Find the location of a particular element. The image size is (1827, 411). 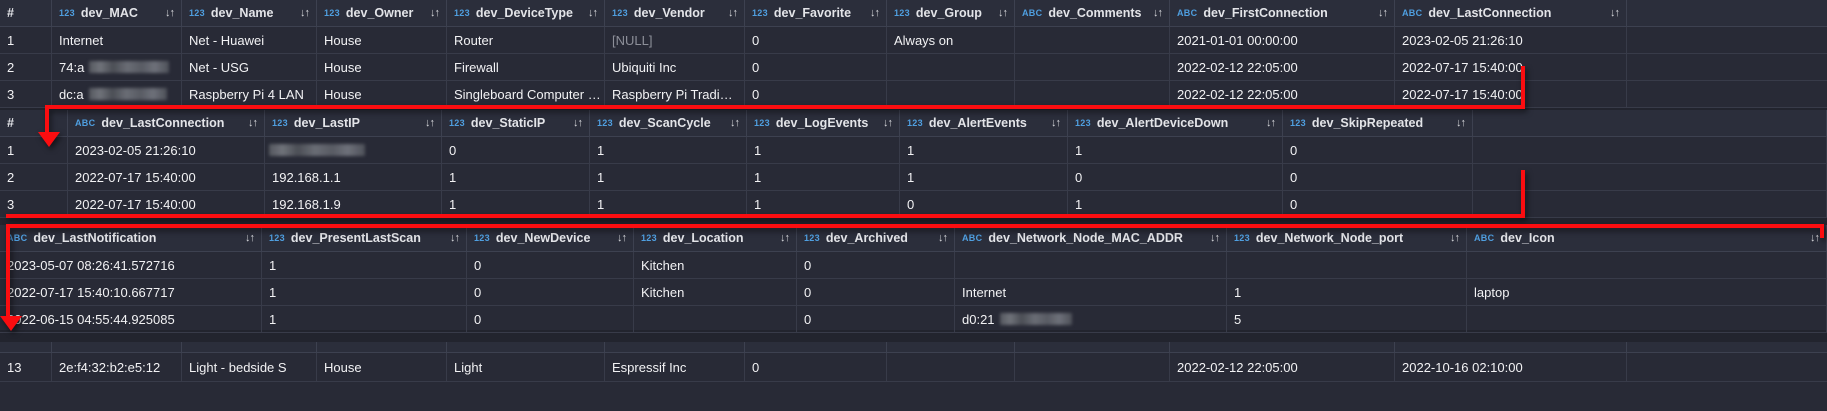

table-row: 3 2022-07-17 15:40:00 192.168.1.9 1 1 1 0 1 0 is located at coordinates (913, 204).